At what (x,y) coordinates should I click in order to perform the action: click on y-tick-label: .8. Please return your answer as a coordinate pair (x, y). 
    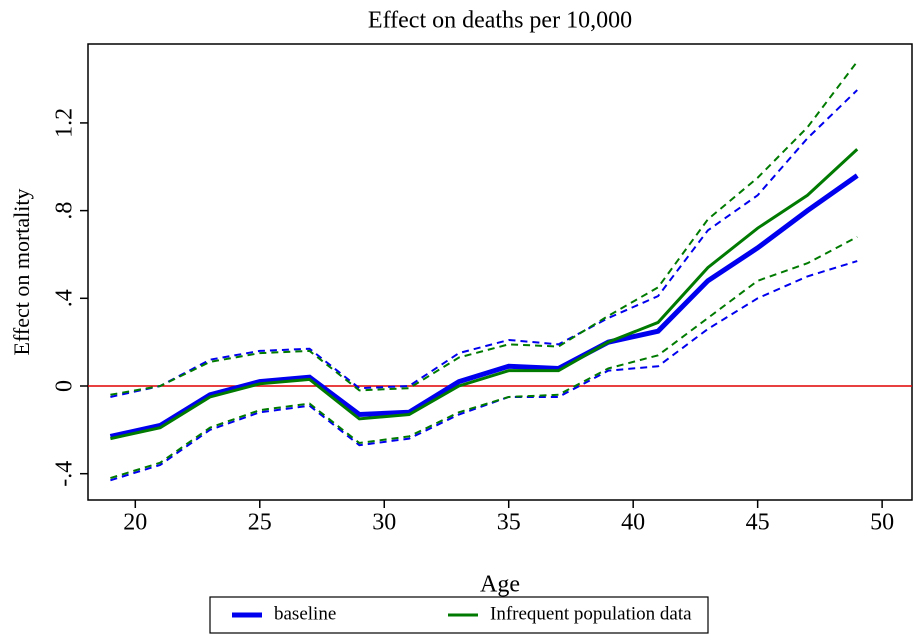
    Looking at the image, I should click on (65, 211).